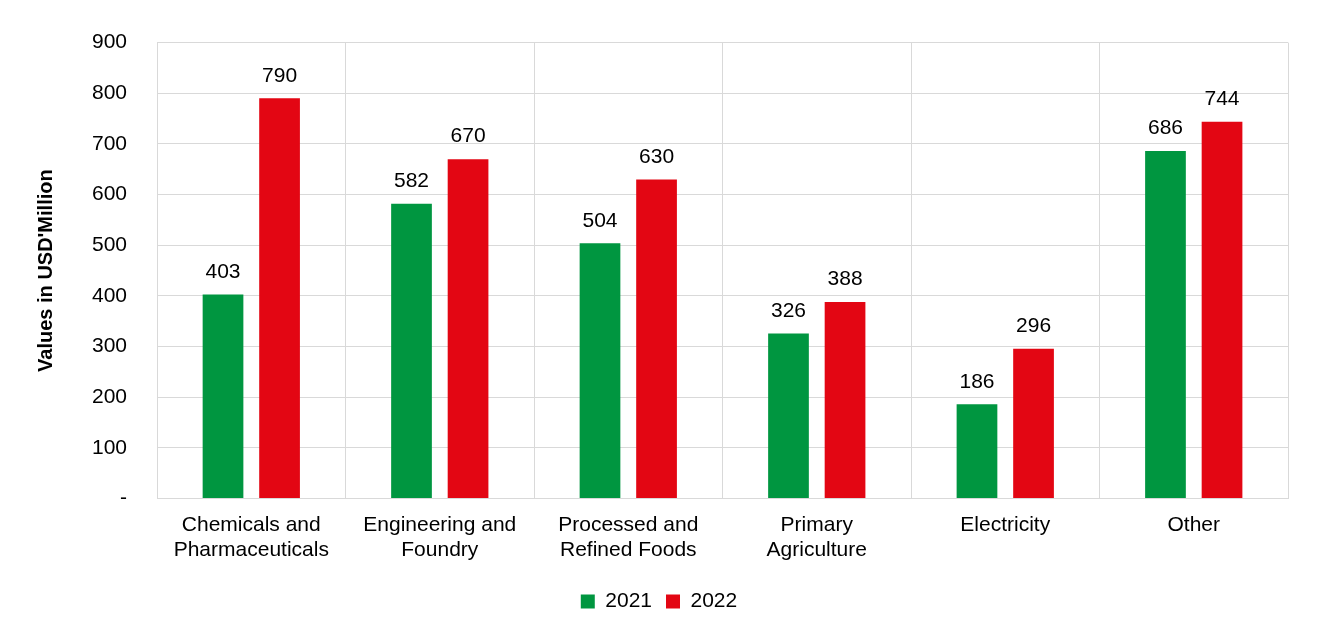 The width and height of the screenshot is (1318, 632). Describe the element at coordinates (977, 380) in the screenshot. I see `data-label: 186` at that location.